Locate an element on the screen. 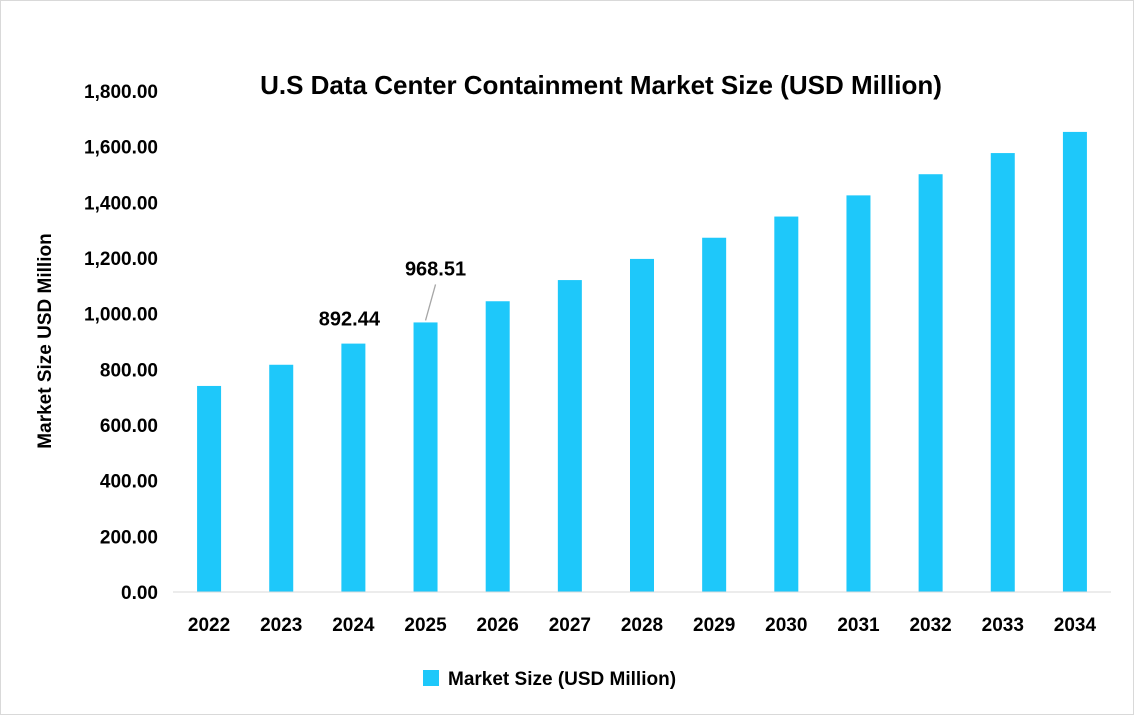  bar-2031 is located at coordinates (858, 393).